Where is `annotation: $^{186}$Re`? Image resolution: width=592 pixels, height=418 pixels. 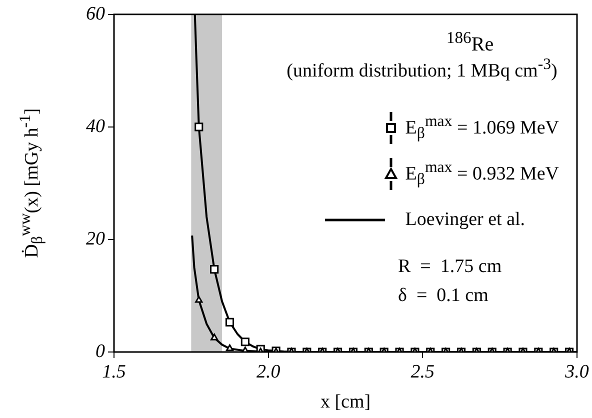
annotation: $^{186}$Re is located at coordinates (470, 42).